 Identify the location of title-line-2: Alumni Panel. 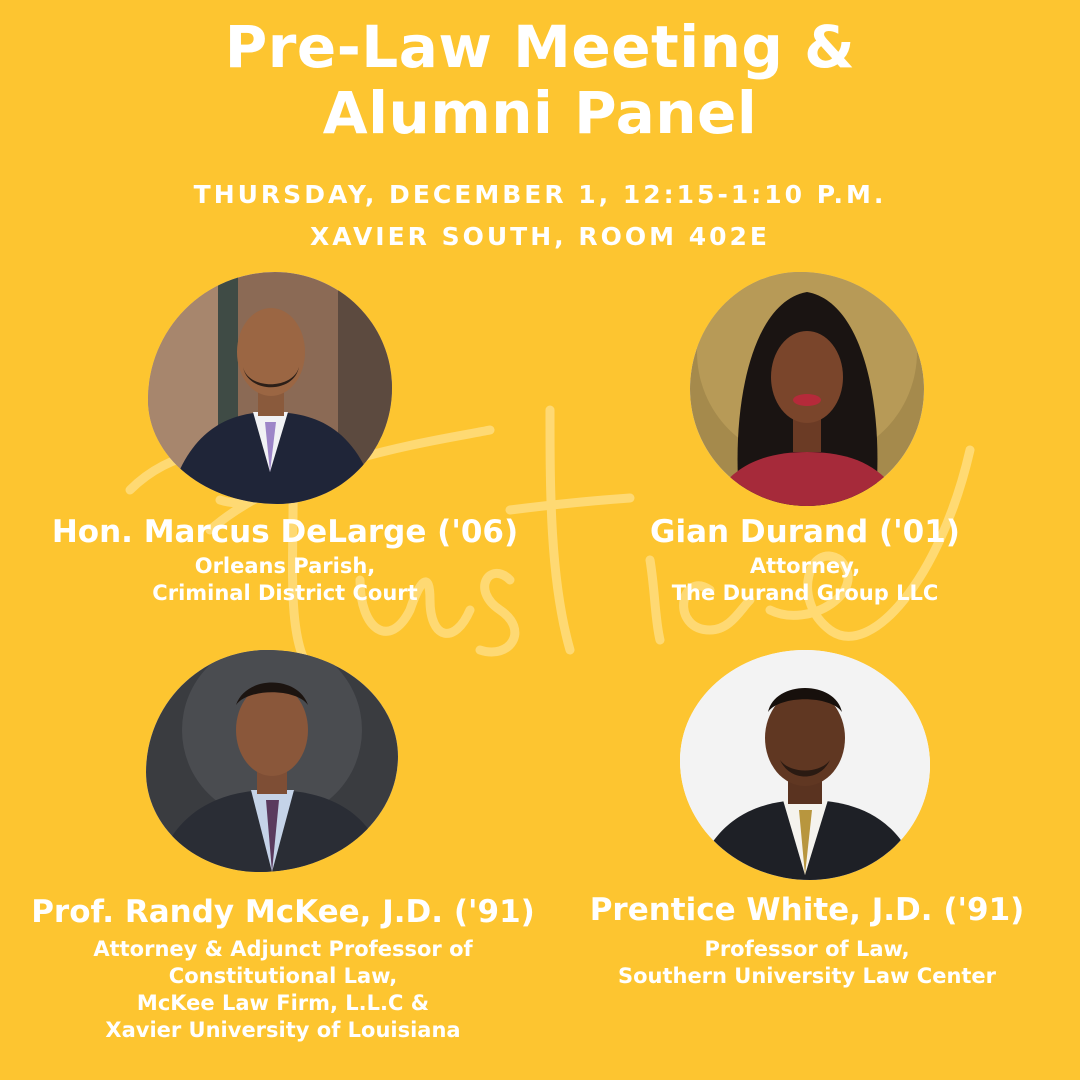
(540, 113).